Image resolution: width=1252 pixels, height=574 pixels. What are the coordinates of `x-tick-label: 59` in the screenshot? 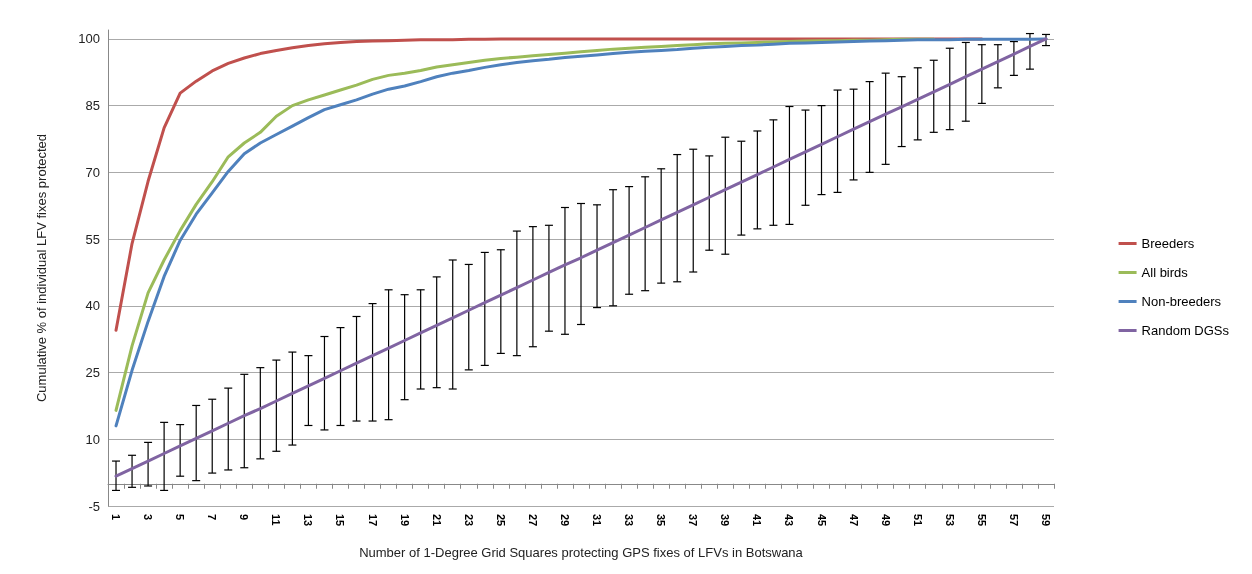 It's located at (1045, 520).